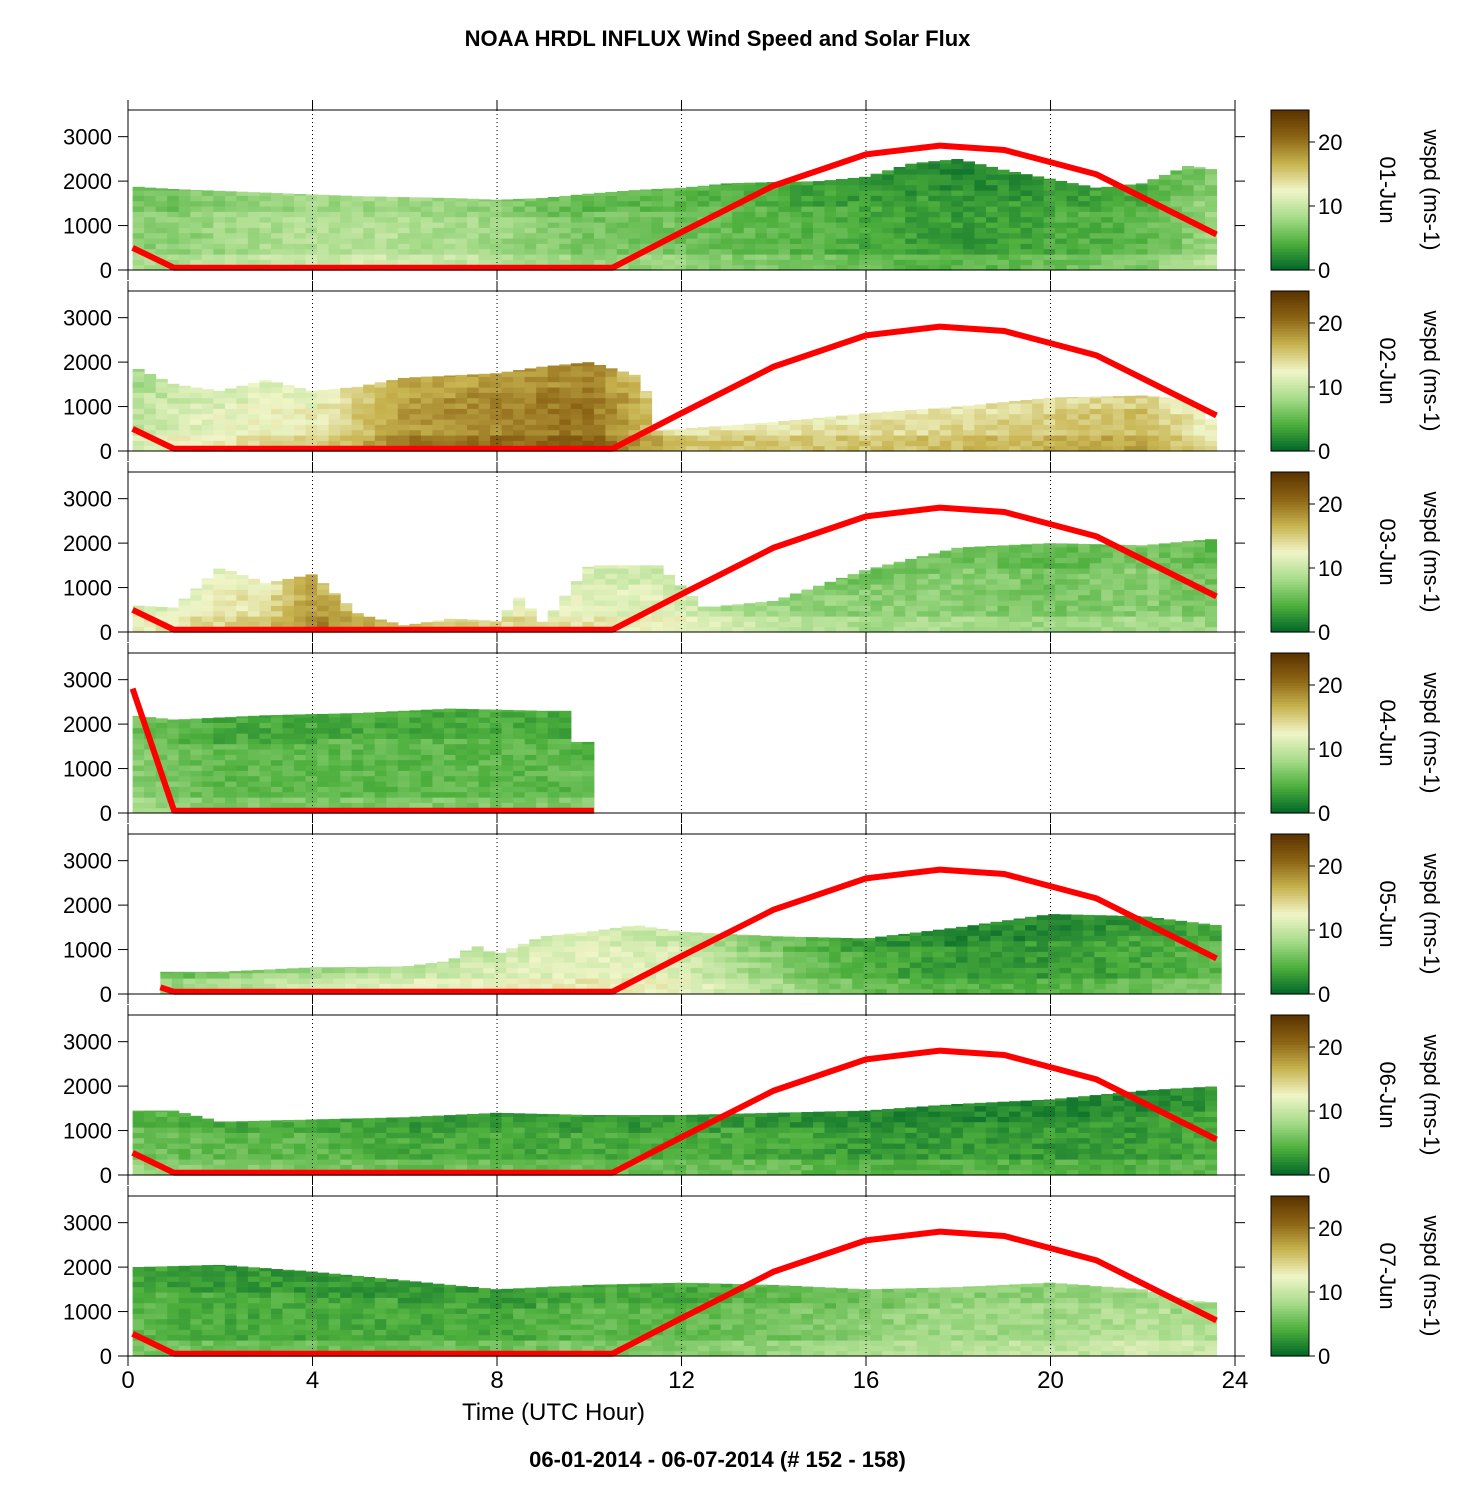  I want to click on y-tick-label: 0, so click(106, 270).